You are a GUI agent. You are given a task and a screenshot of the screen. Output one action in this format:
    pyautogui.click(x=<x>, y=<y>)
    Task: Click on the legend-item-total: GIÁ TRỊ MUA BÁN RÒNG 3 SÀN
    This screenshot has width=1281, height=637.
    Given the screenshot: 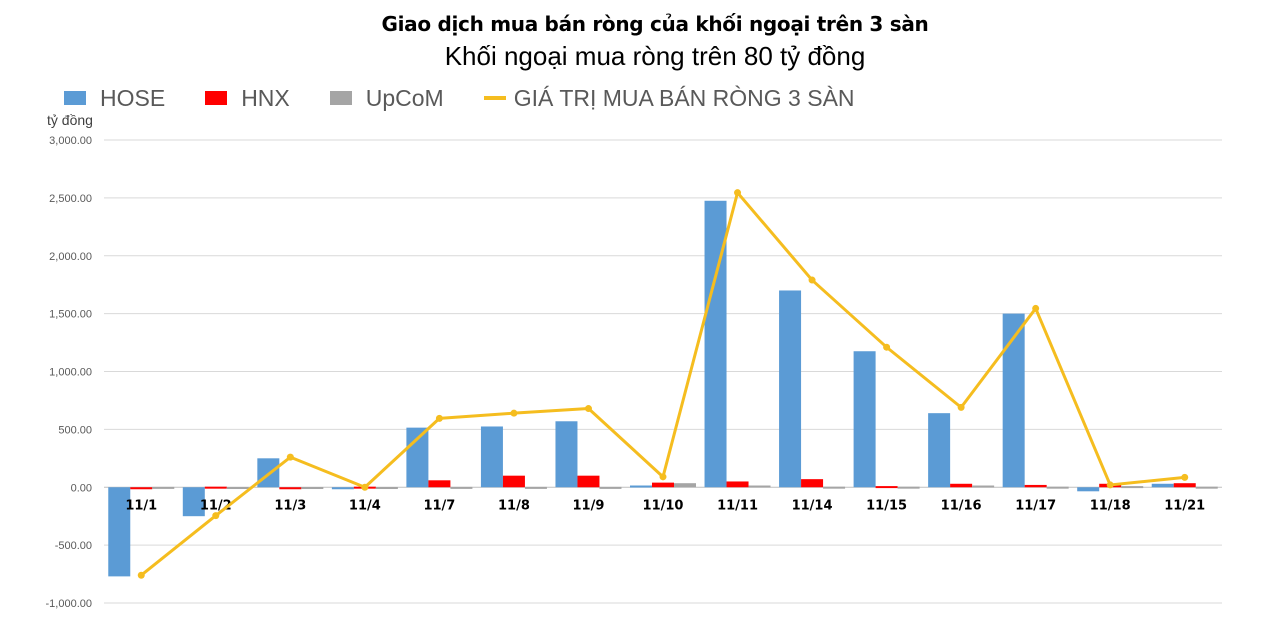 What is the action you would take?
    pyautogui.click(x=669, y=98)
    